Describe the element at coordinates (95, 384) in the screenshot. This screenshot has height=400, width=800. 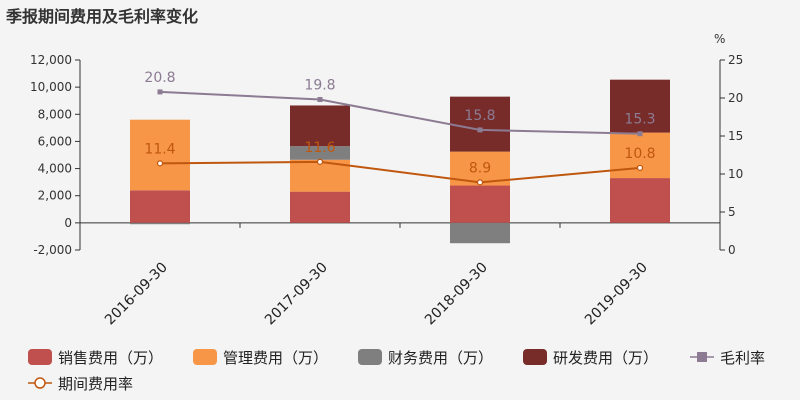
I see `legend-label-5: 期间费用率` at that location.